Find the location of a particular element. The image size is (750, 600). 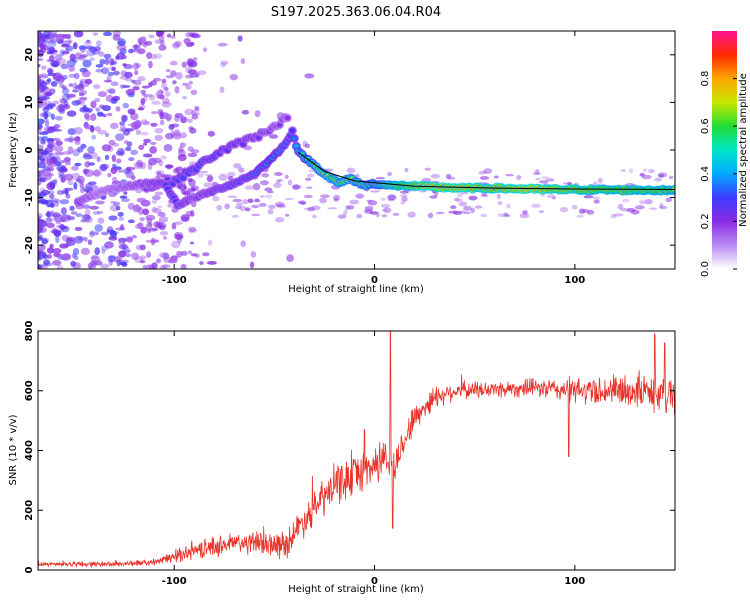

snr-y-tick-label: 400 is located at coordinates (29, 450).